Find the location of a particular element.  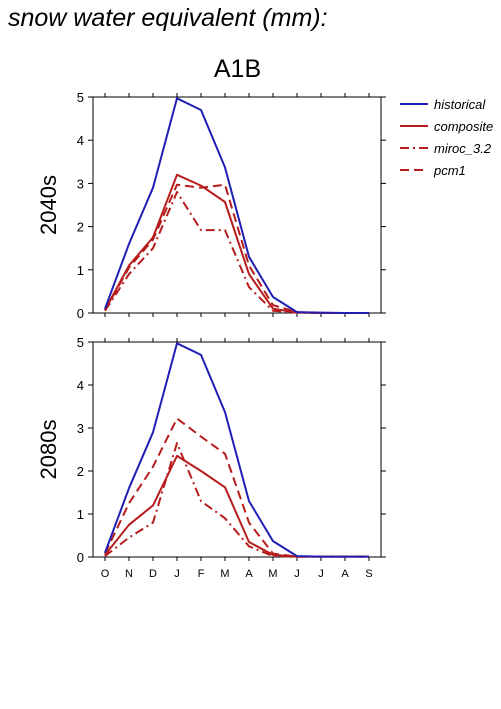

legend-label-composite: composite is located at coordinates (463, 126).